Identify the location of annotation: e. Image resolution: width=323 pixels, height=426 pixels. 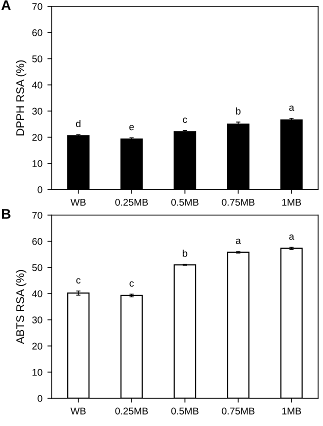
(131, 127).